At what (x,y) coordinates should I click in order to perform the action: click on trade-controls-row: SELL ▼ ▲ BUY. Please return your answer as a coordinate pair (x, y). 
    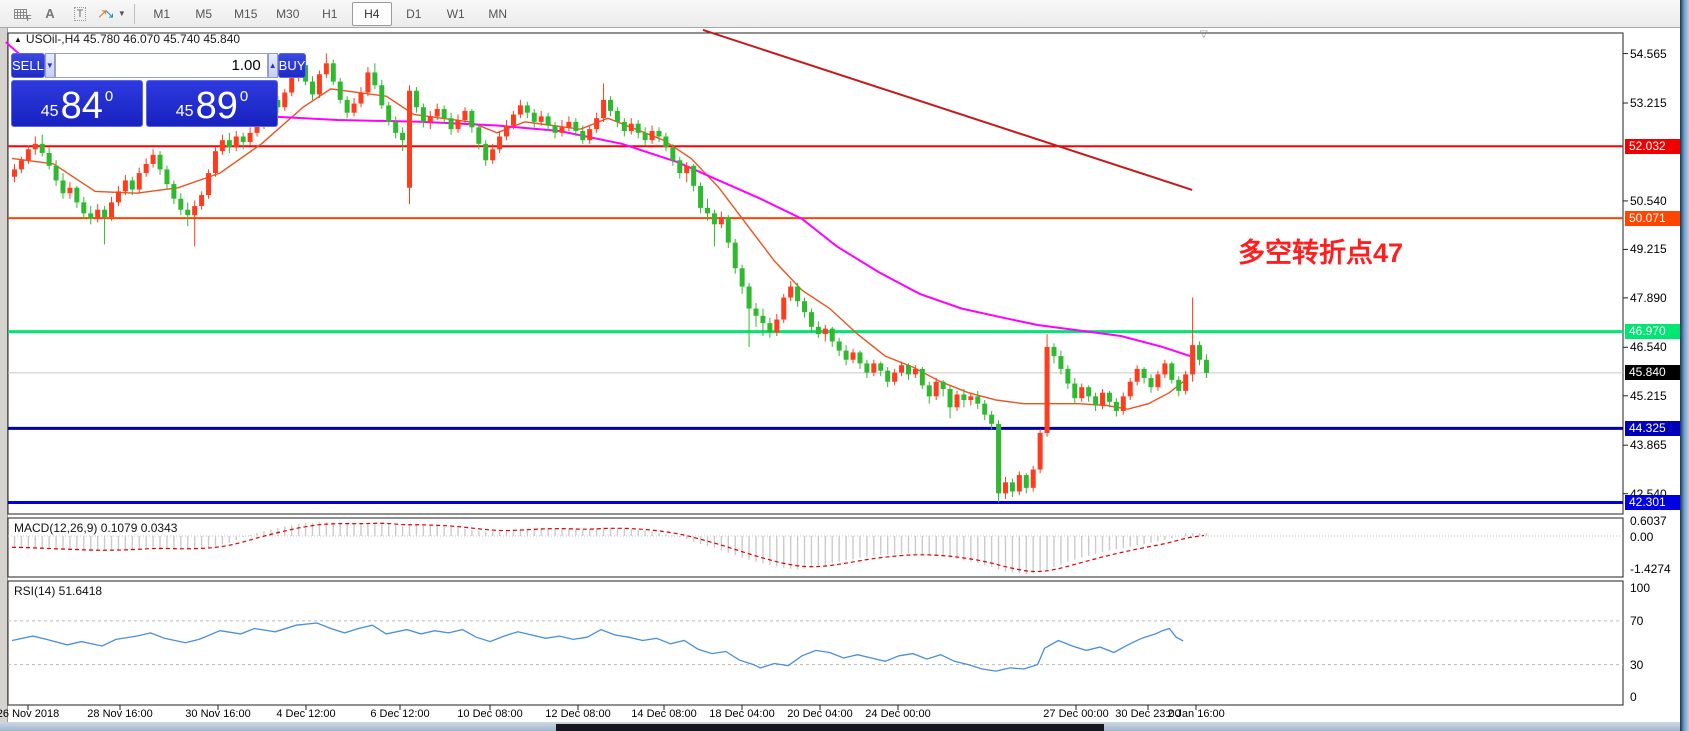
    Looking at the image, I should click on (159, 65).